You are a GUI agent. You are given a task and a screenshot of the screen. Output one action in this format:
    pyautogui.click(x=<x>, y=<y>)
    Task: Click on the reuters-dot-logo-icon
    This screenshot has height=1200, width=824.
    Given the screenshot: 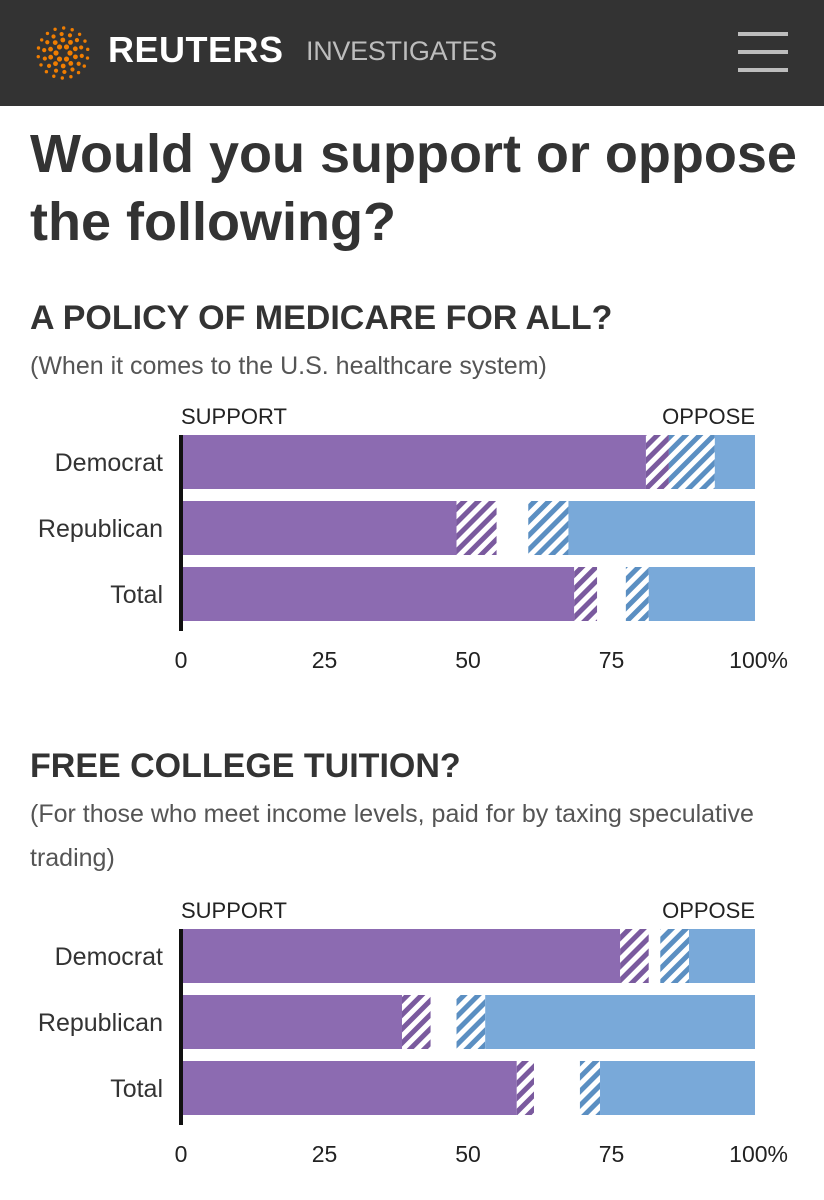 What is the action you would take?
    pyautogui.click(x=63, y=53)
    